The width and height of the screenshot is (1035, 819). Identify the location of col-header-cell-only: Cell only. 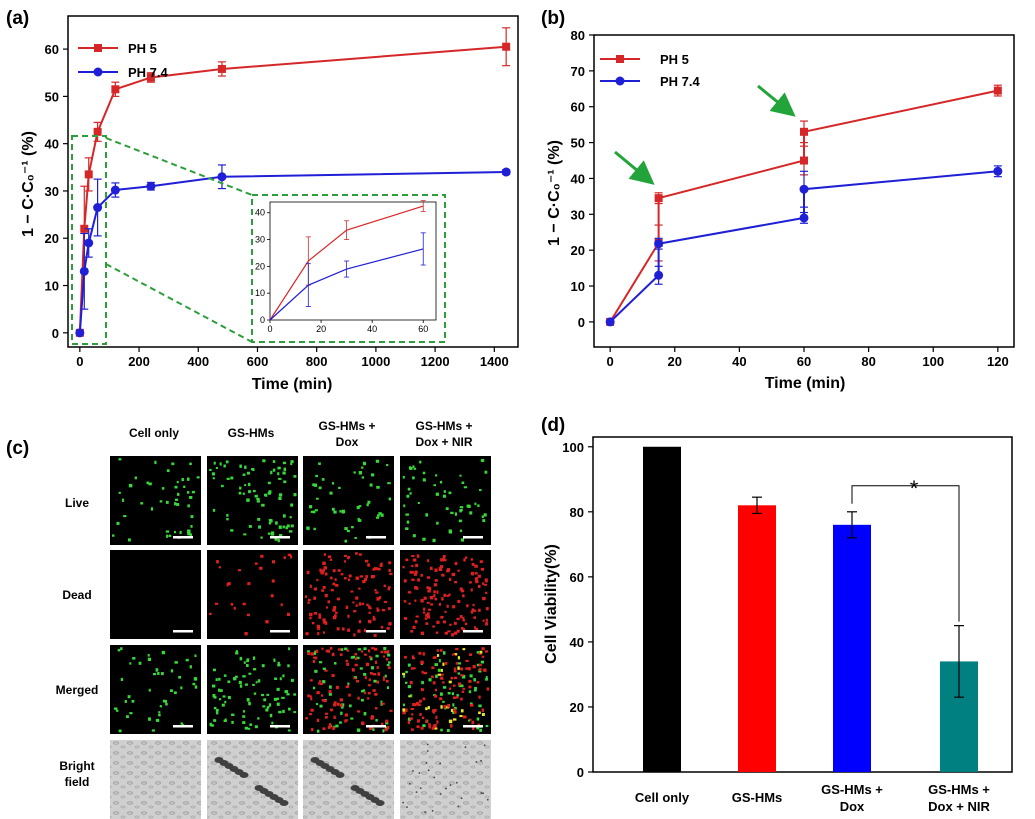
(154, 433).